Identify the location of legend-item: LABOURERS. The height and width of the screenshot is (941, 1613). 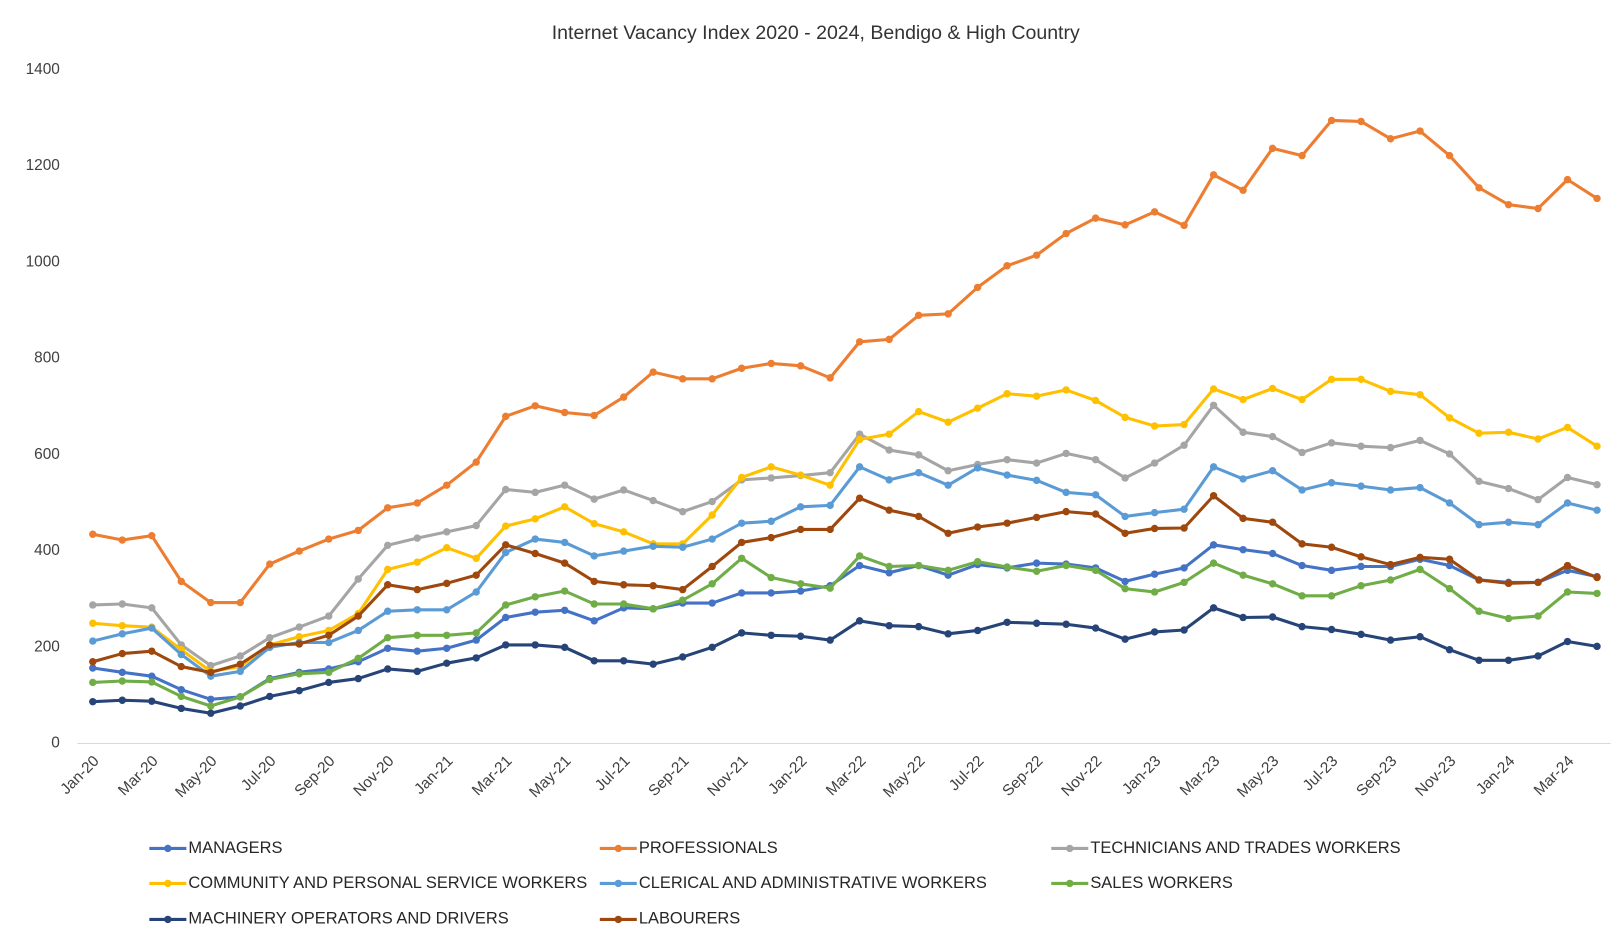
(669, 919).